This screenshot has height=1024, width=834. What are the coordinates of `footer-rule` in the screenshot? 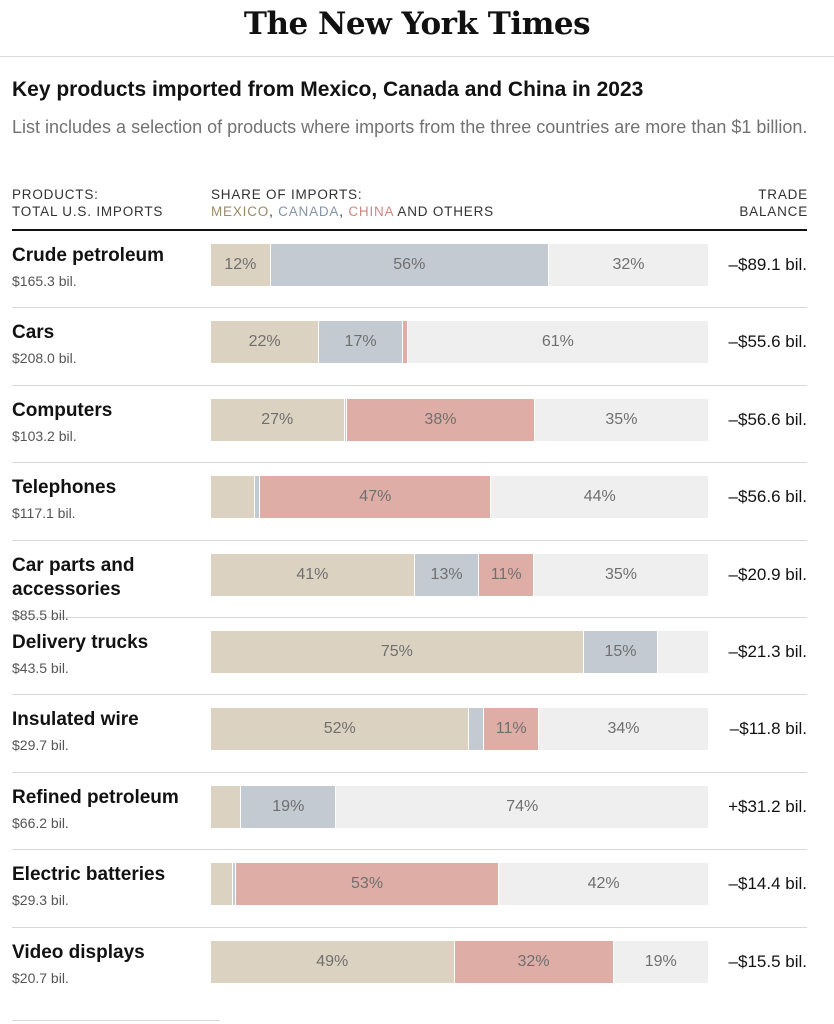 It's located at (116, 1020).